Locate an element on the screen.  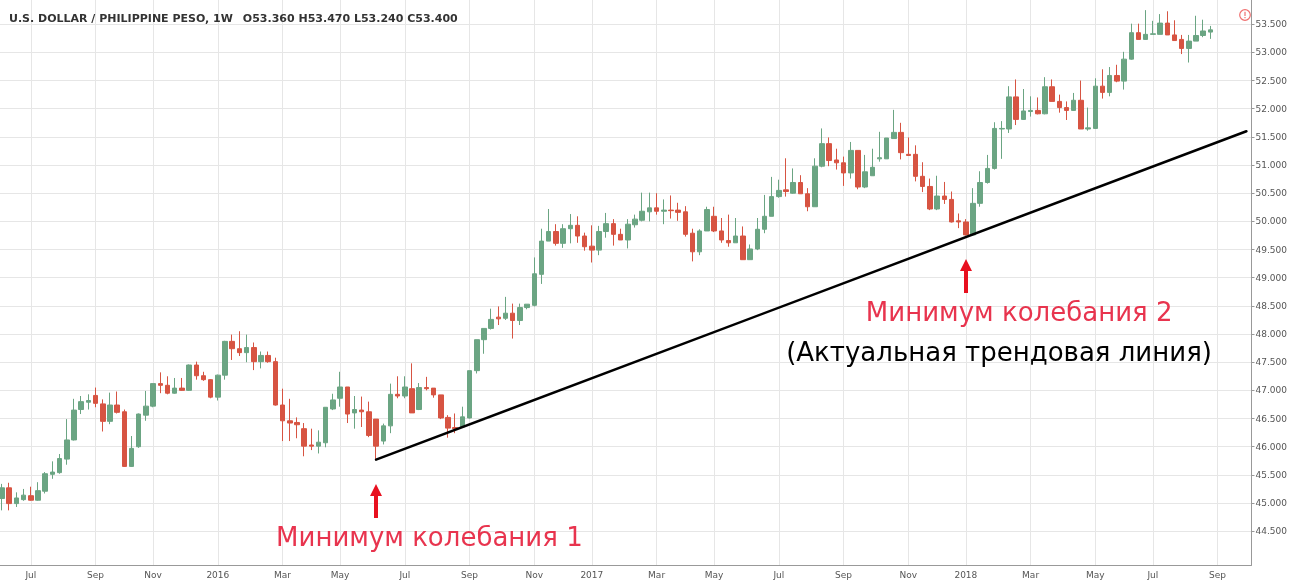
y-tick-label: 45.500 is located at coordinates (1271, 474).